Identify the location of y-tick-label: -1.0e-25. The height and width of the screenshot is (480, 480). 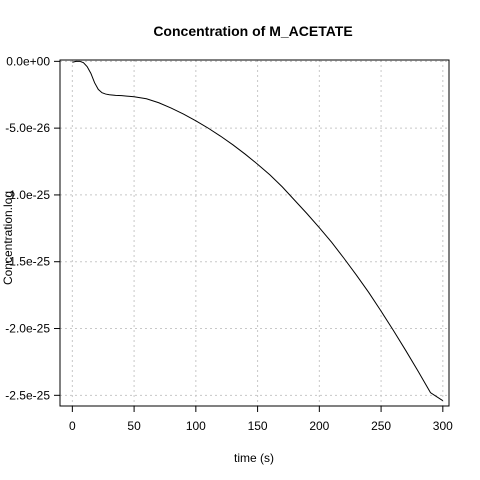
(27, 195).